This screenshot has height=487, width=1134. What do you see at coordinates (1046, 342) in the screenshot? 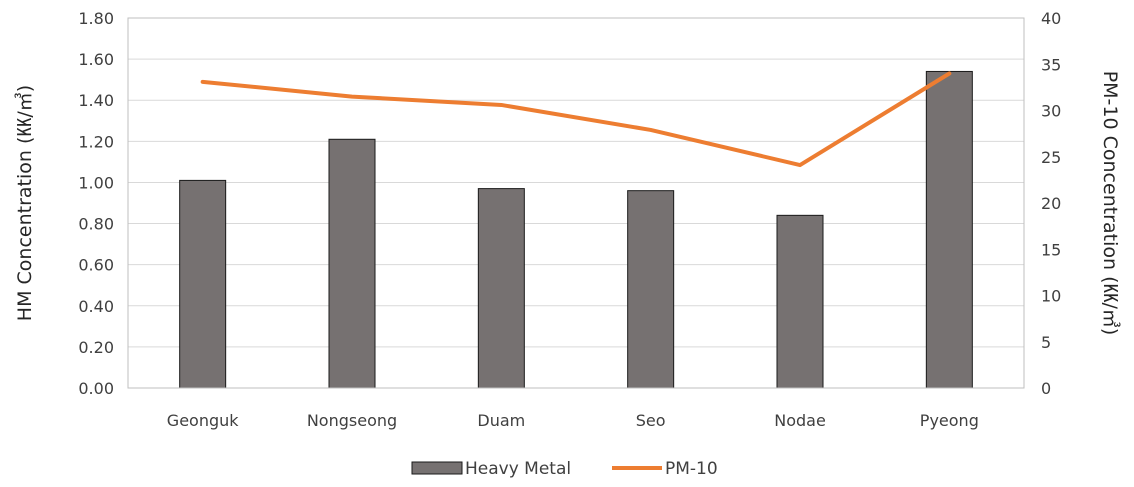
I see `right-tick-label: 5` at bounding box center [1046, 342].